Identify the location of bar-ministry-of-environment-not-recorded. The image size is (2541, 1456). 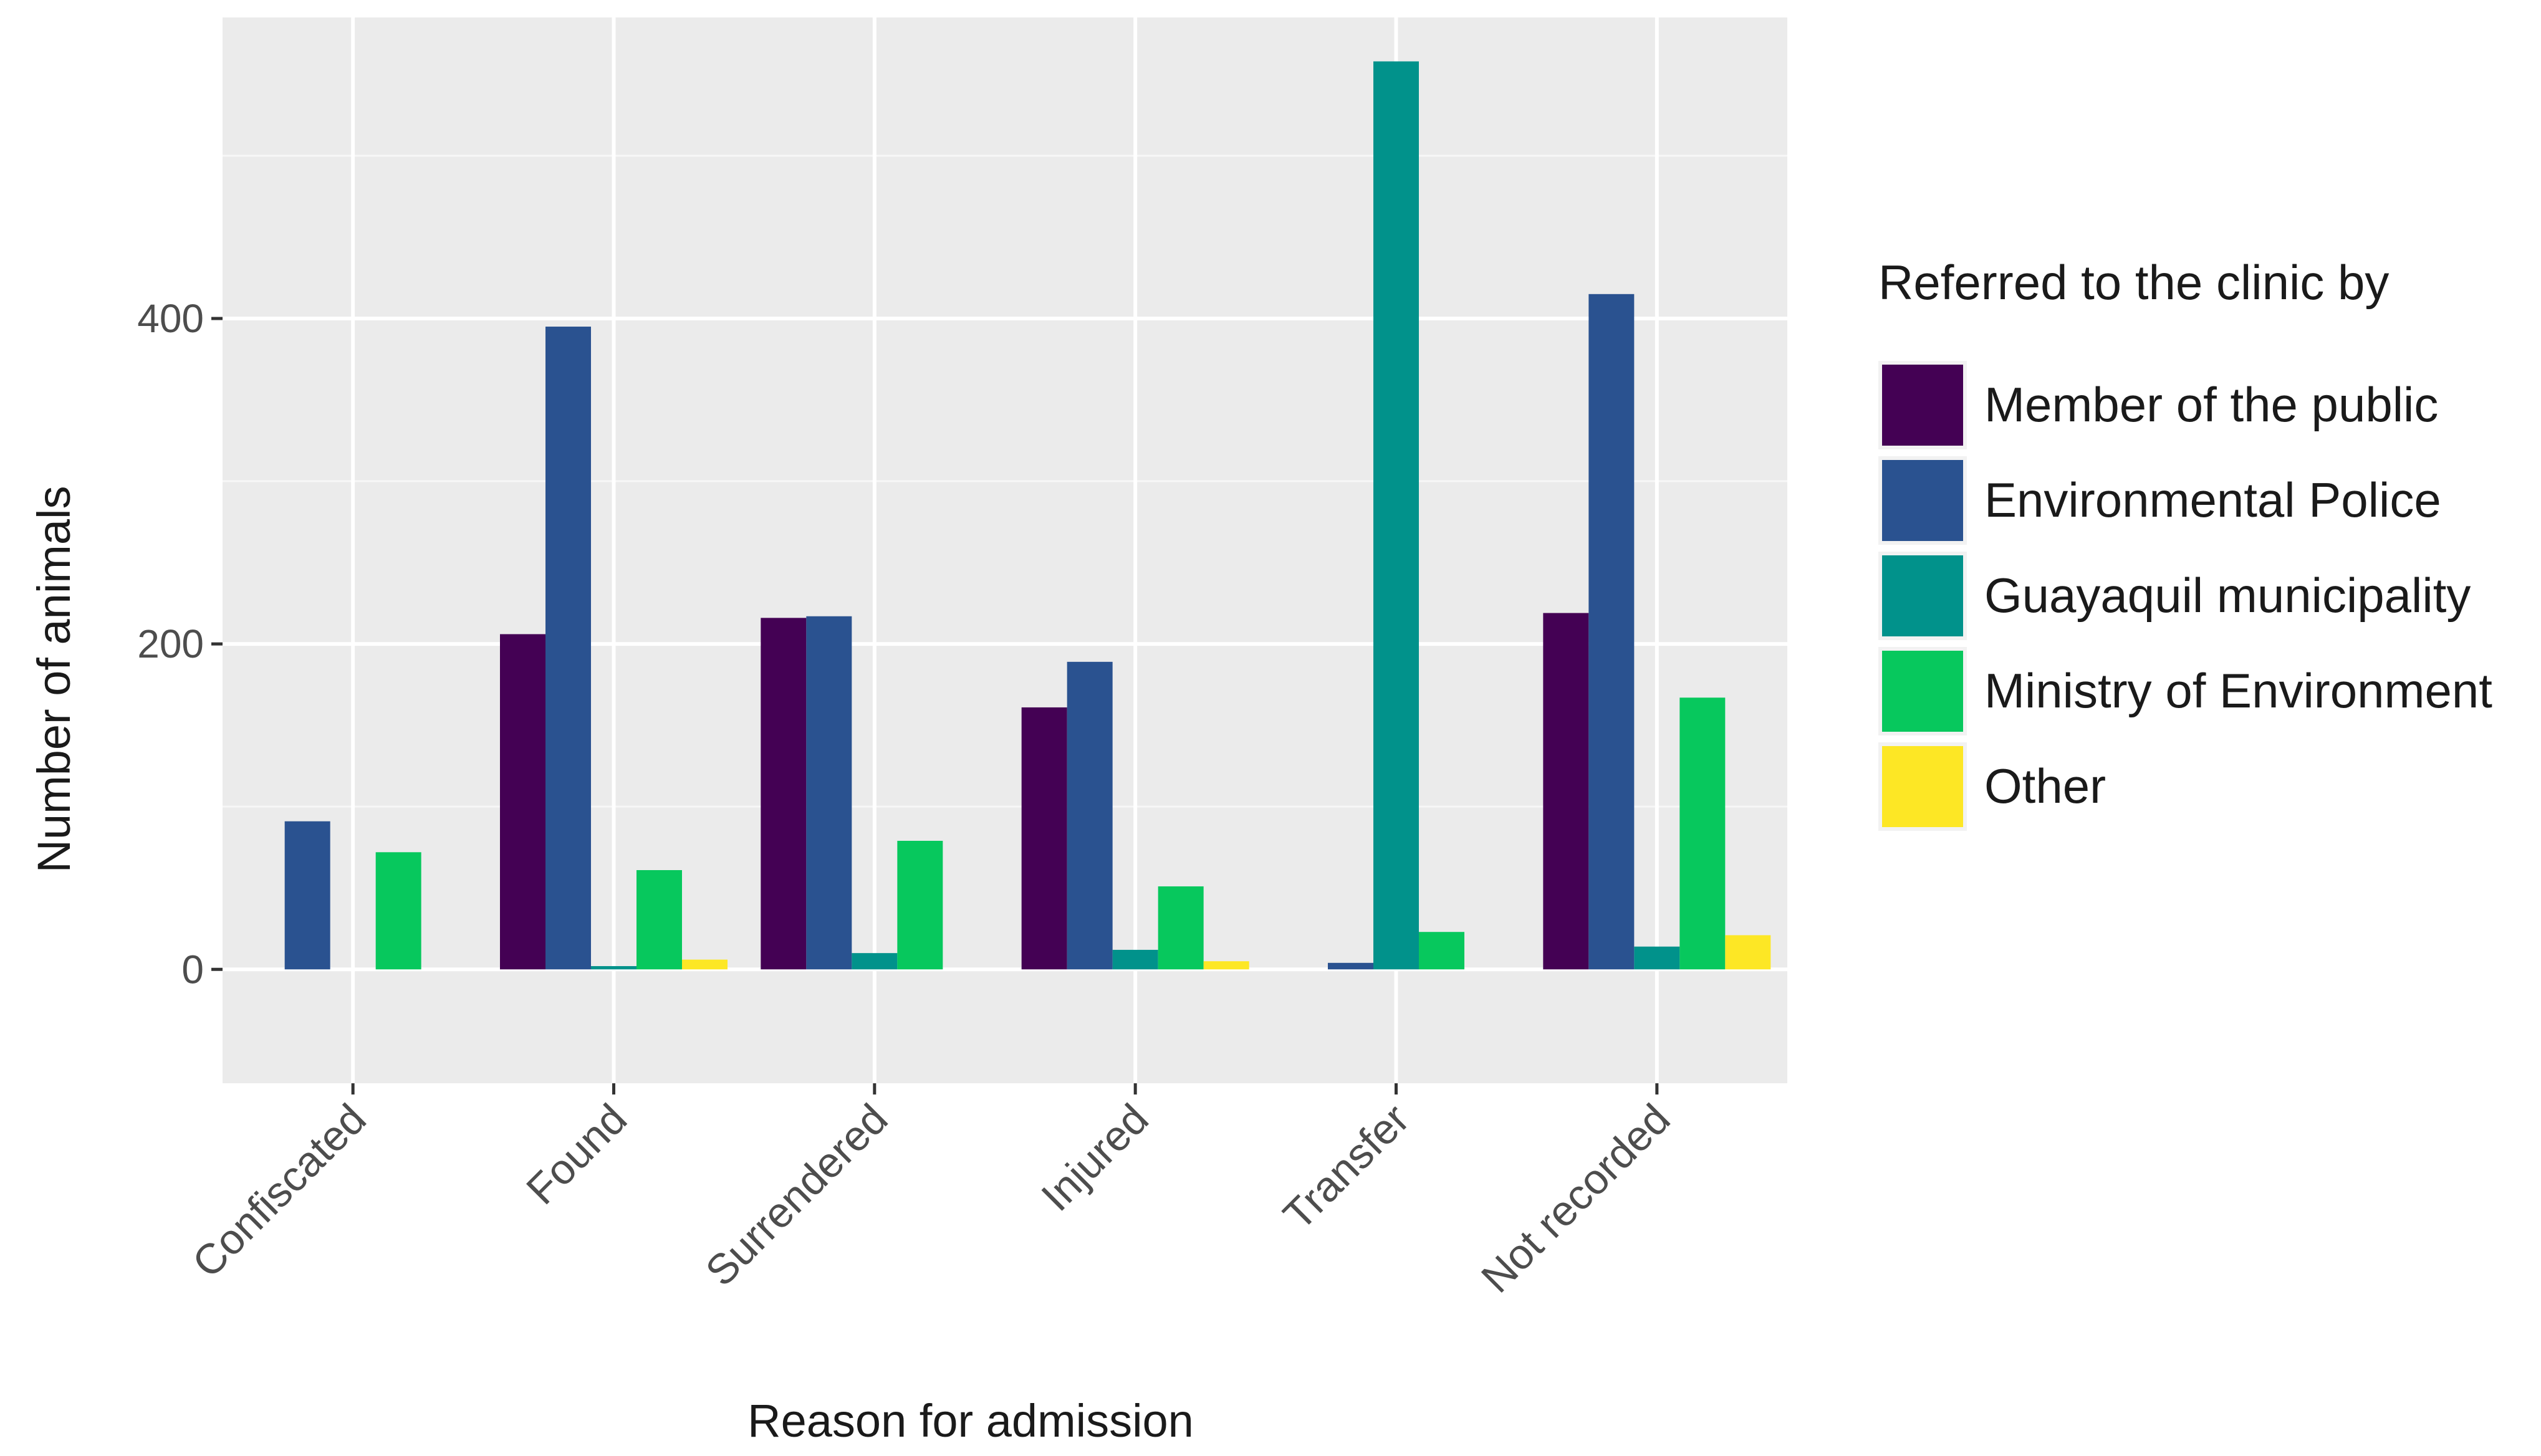
(1702, 834).